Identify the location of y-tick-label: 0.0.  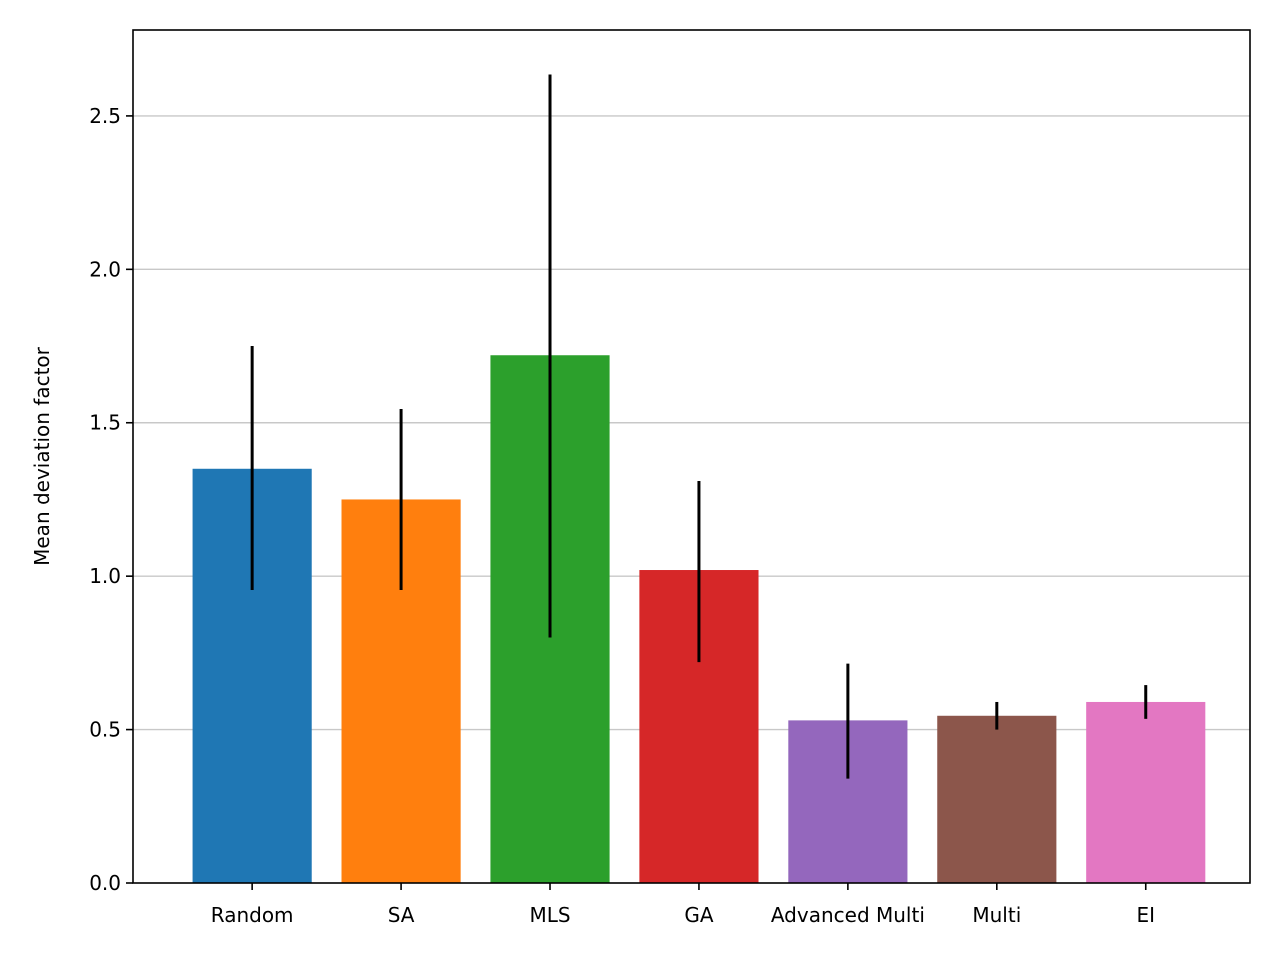
(105, 883).